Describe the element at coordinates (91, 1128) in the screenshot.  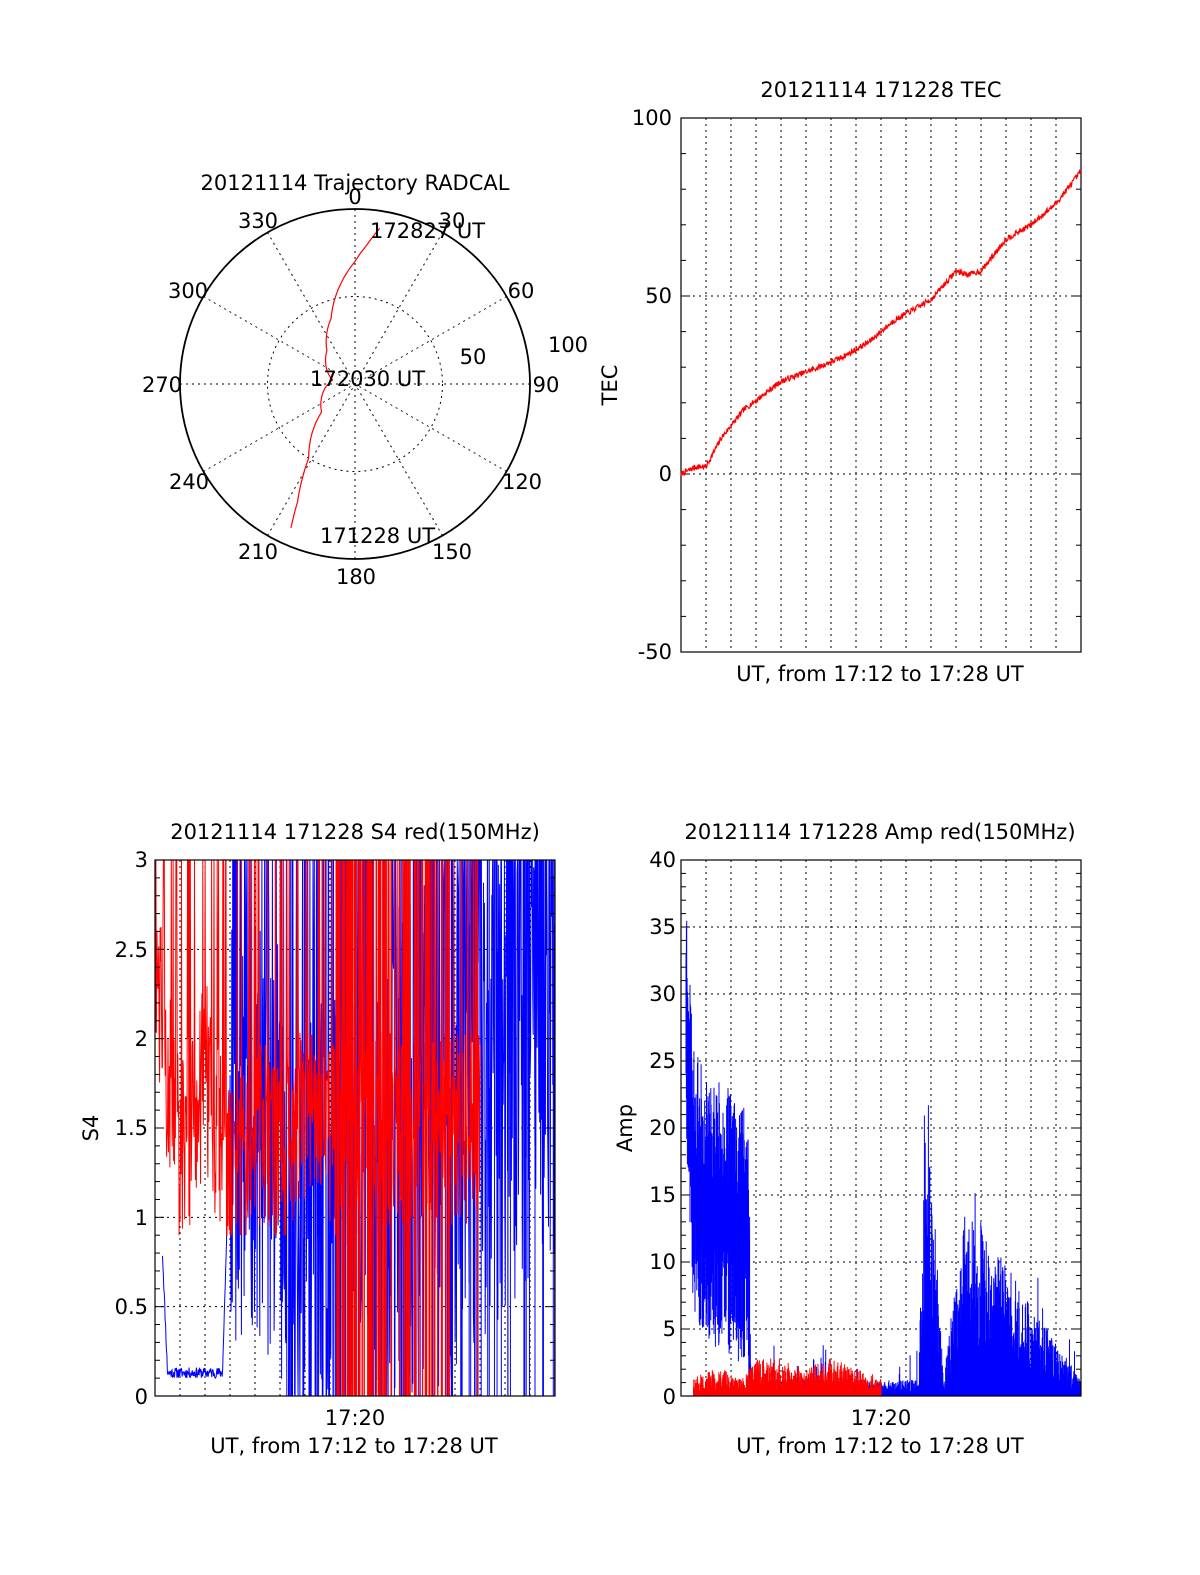
I see `s4-ylabel: S4` at that location.